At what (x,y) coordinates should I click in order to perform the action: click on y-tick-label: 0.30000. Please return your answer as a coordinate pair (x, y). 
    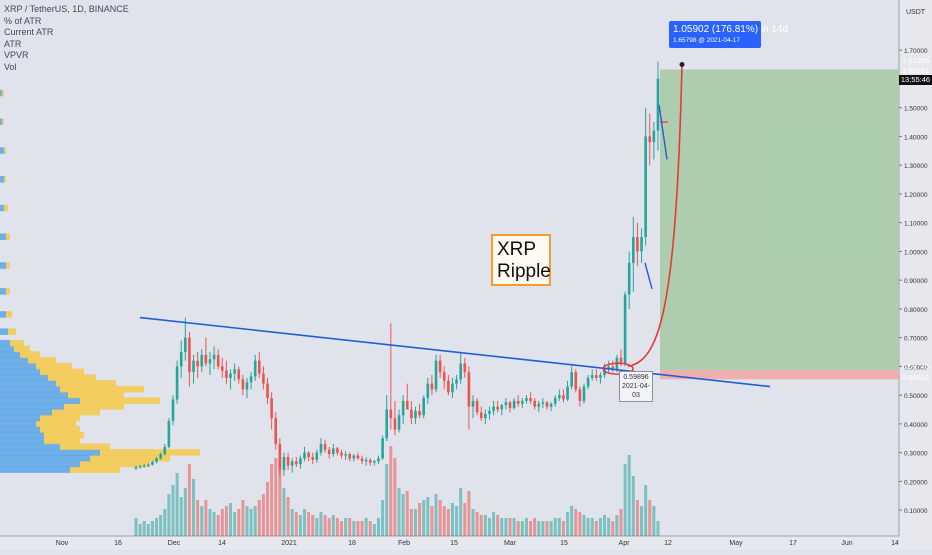
    Looking at the image, I should click on (916, 454).